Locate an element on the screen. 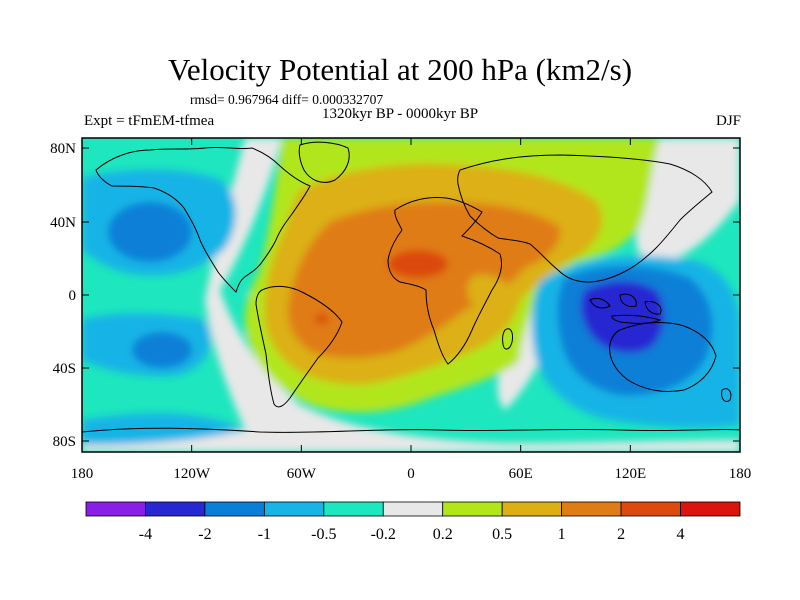 This screenshot has height=600, width=800. plot-title: Velocity Potential at 200 hPa (km2/s) is located at coordinates (400, 69).